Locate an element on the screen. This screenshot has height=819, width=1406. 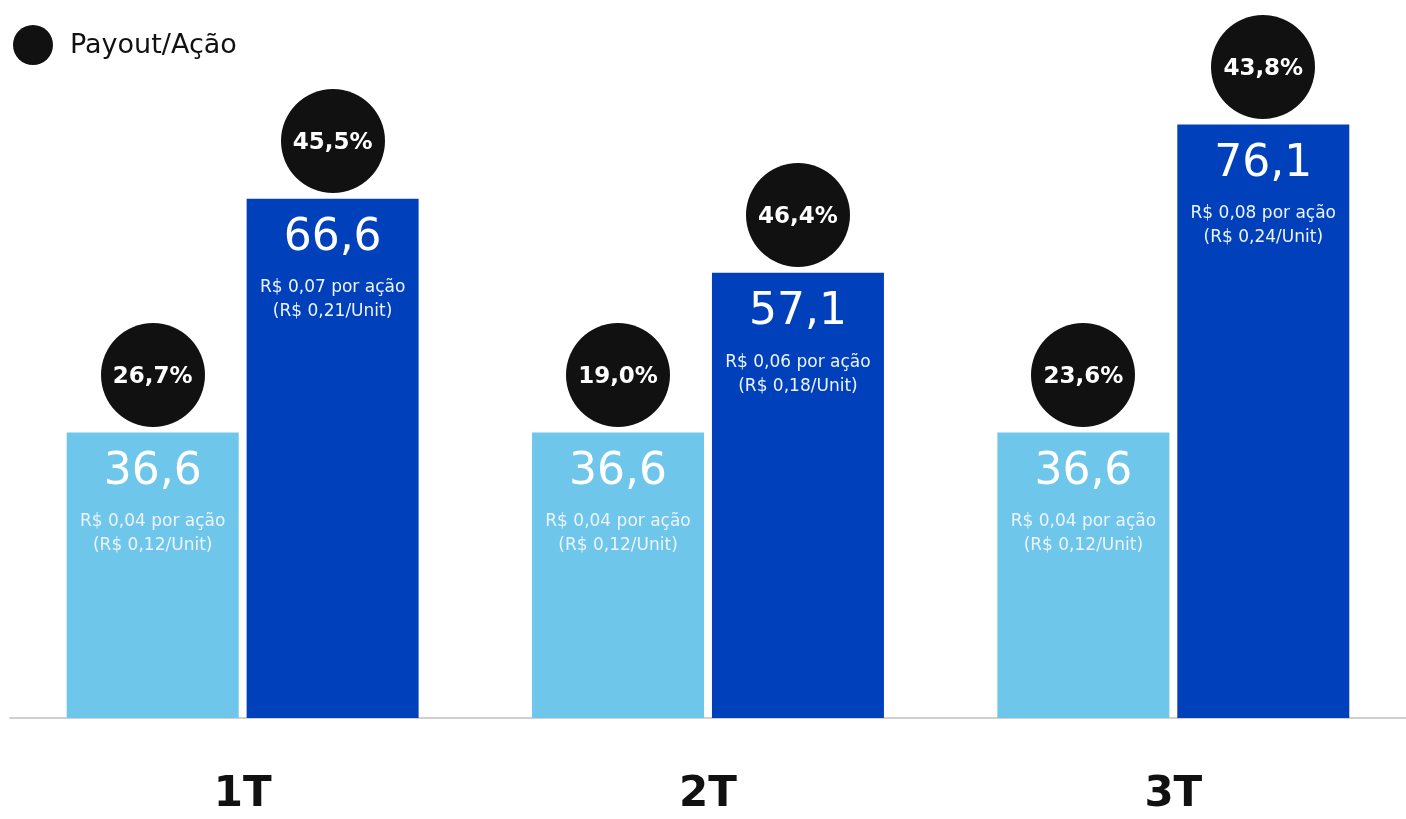
annotation: 45,5% is located at coordinates (332, 140).